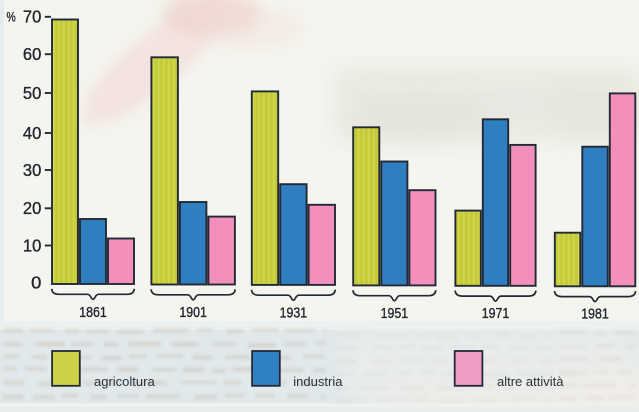 This screenshot has height=412, width=639. Describe the element at coordinates (530, 381) in the screenshot. I see `svg-text: altre attività` at that location.